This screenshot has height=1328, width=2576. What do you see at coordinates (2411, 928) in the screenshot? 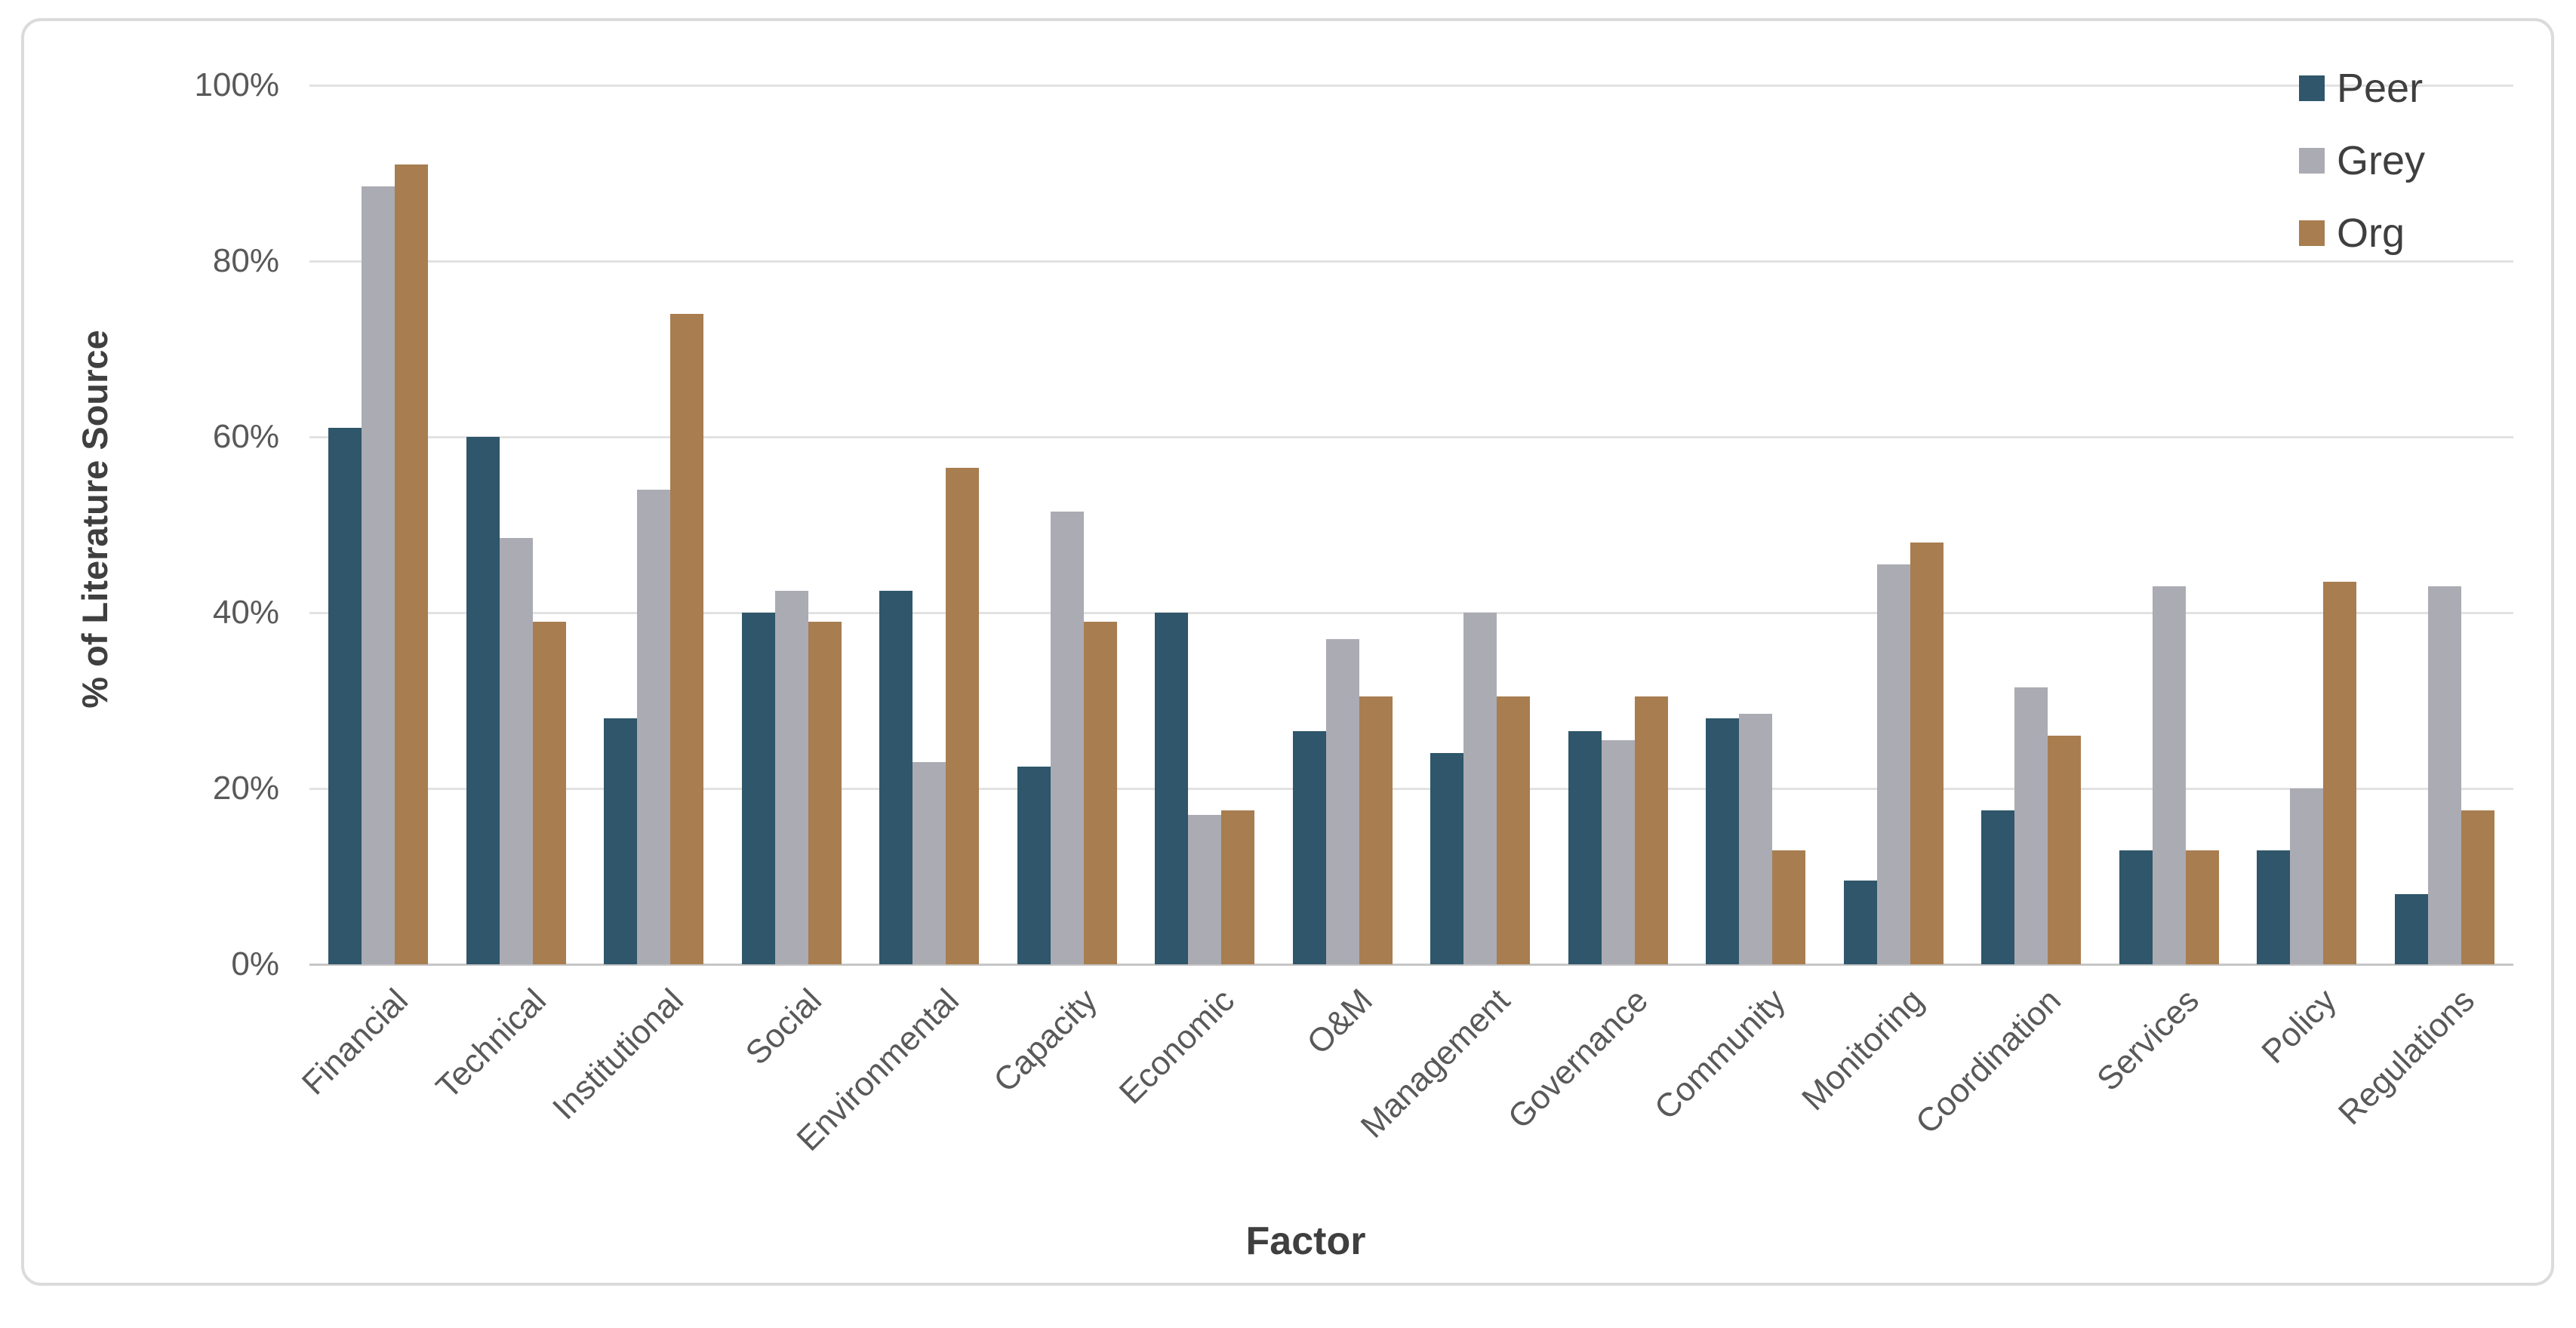
I see `bar-peer-regulations` at bounding box center [2411, 928].